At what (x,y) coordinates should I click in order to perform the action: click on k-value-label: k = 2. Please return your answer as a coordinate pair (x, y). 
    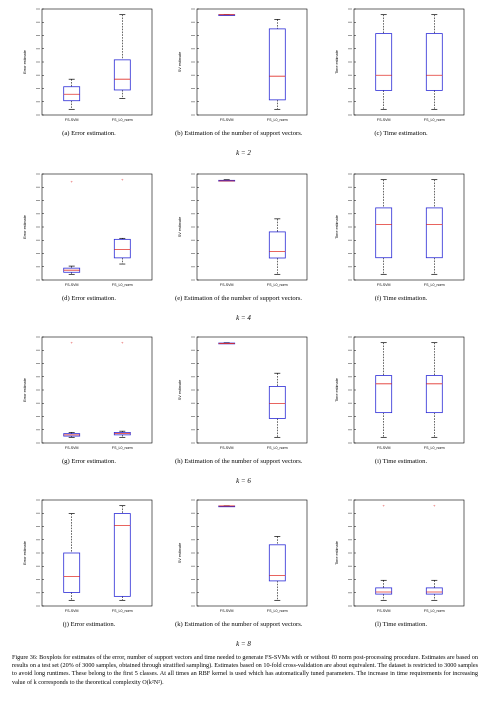
    Looking at the image, I should click on (243, 153).